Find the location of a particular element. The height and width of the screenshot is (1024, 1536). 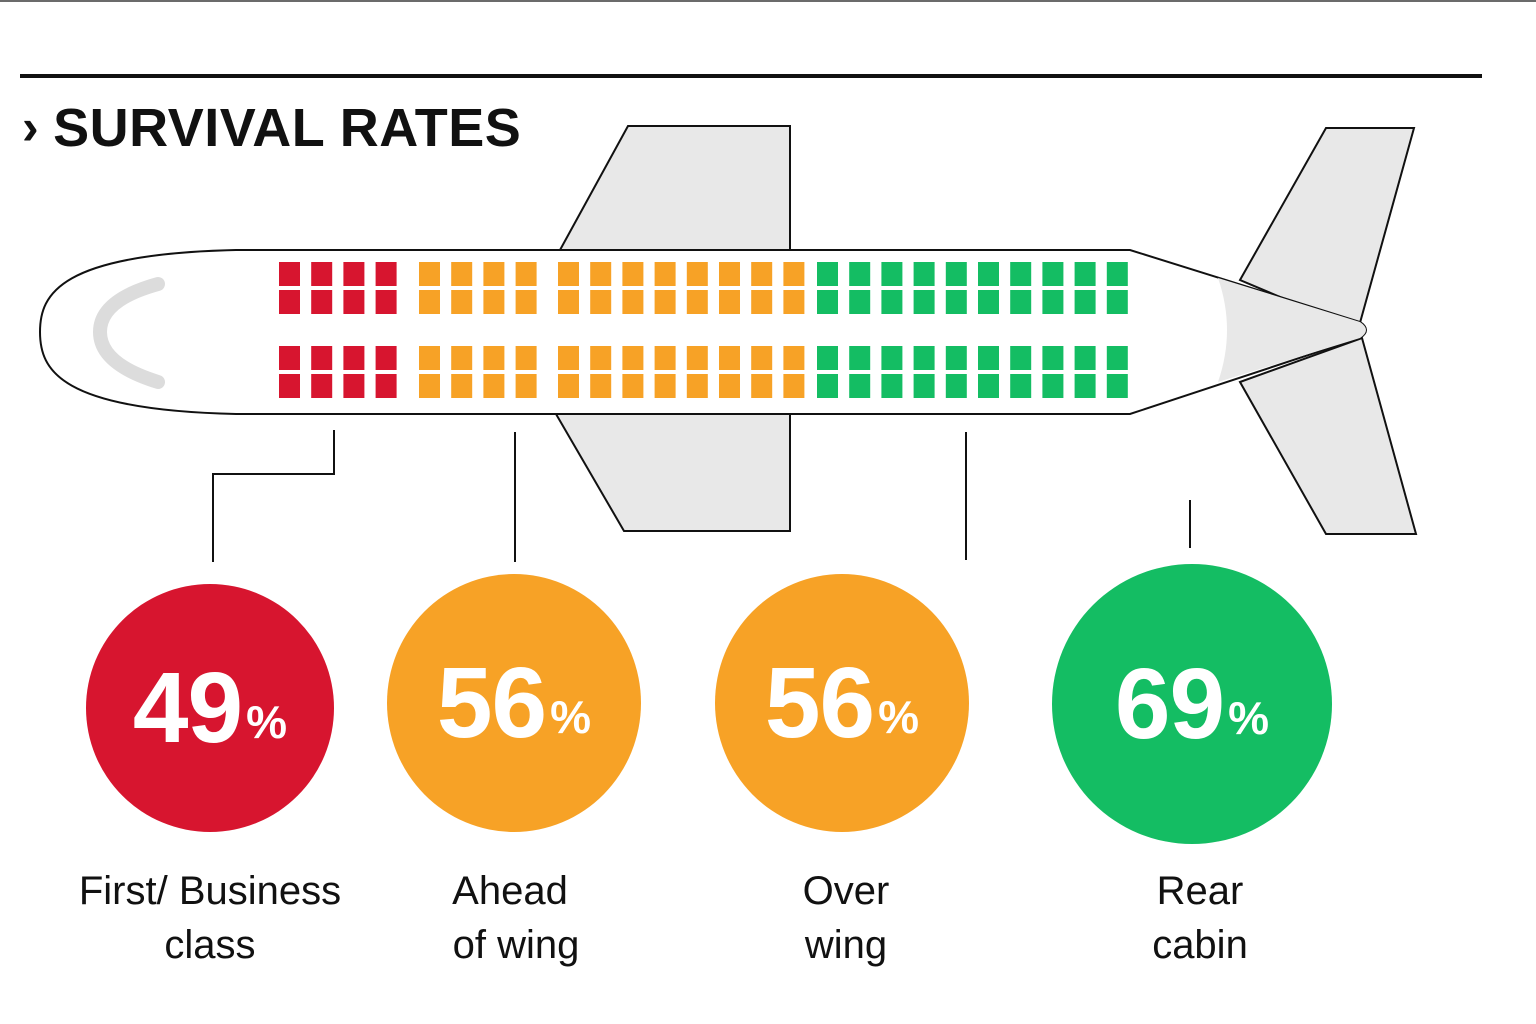

label-line: First/ Business is located at coordinates (210, 891).